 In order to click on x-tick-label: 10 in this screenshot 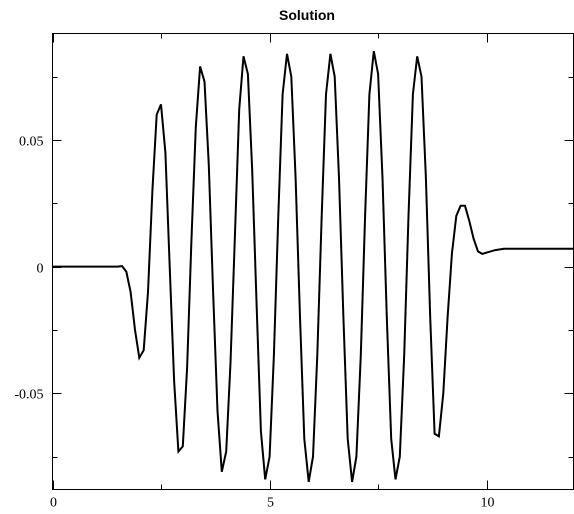, I will do `click(488, 503)`.